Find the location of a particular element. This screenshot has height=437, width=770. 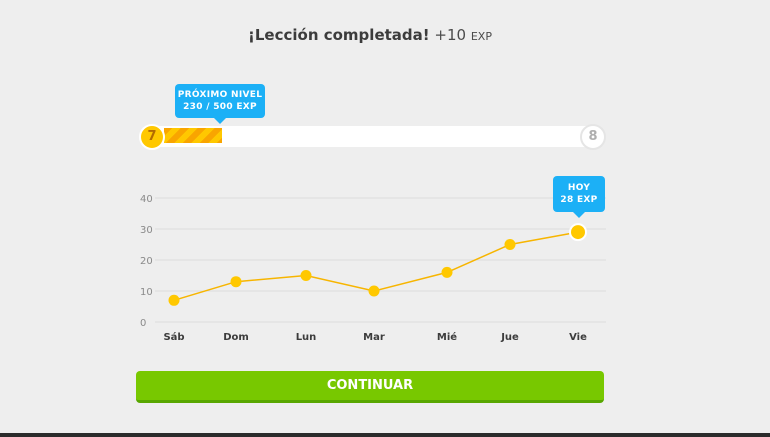

continue-button: CONTINUAR is located at coordinates (370, 387).